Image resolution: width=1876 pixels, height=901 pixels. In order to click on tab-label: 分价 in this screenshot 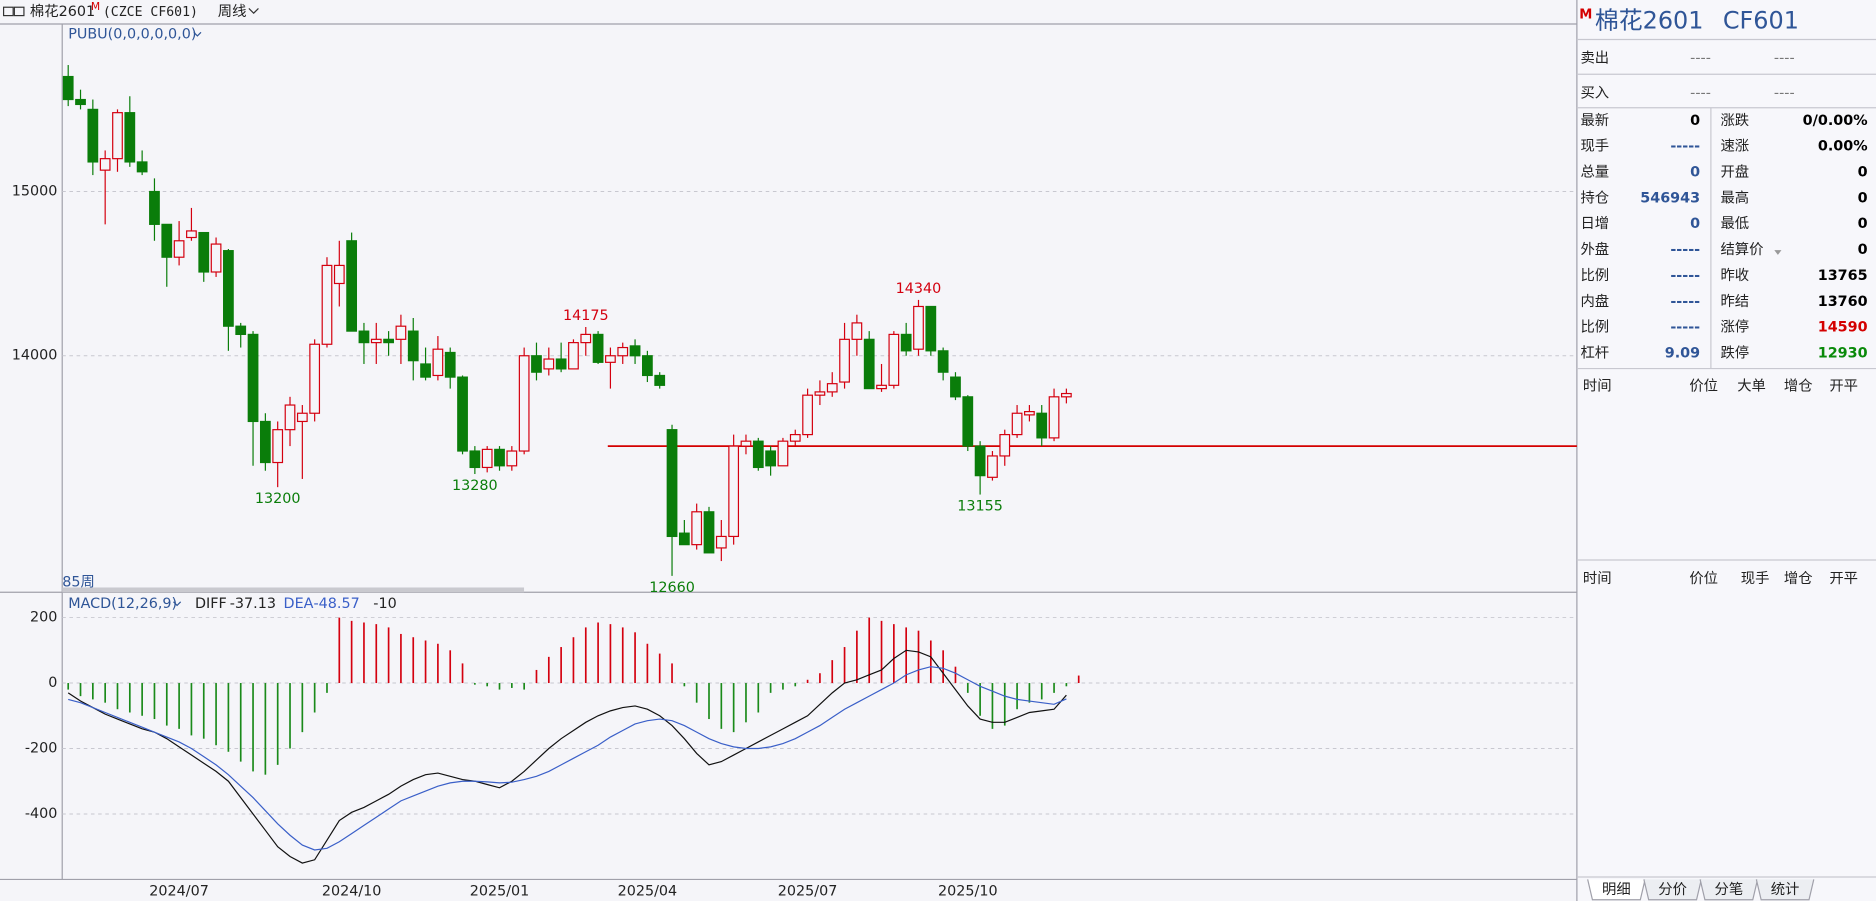, I will do `click(1672, 889)`.